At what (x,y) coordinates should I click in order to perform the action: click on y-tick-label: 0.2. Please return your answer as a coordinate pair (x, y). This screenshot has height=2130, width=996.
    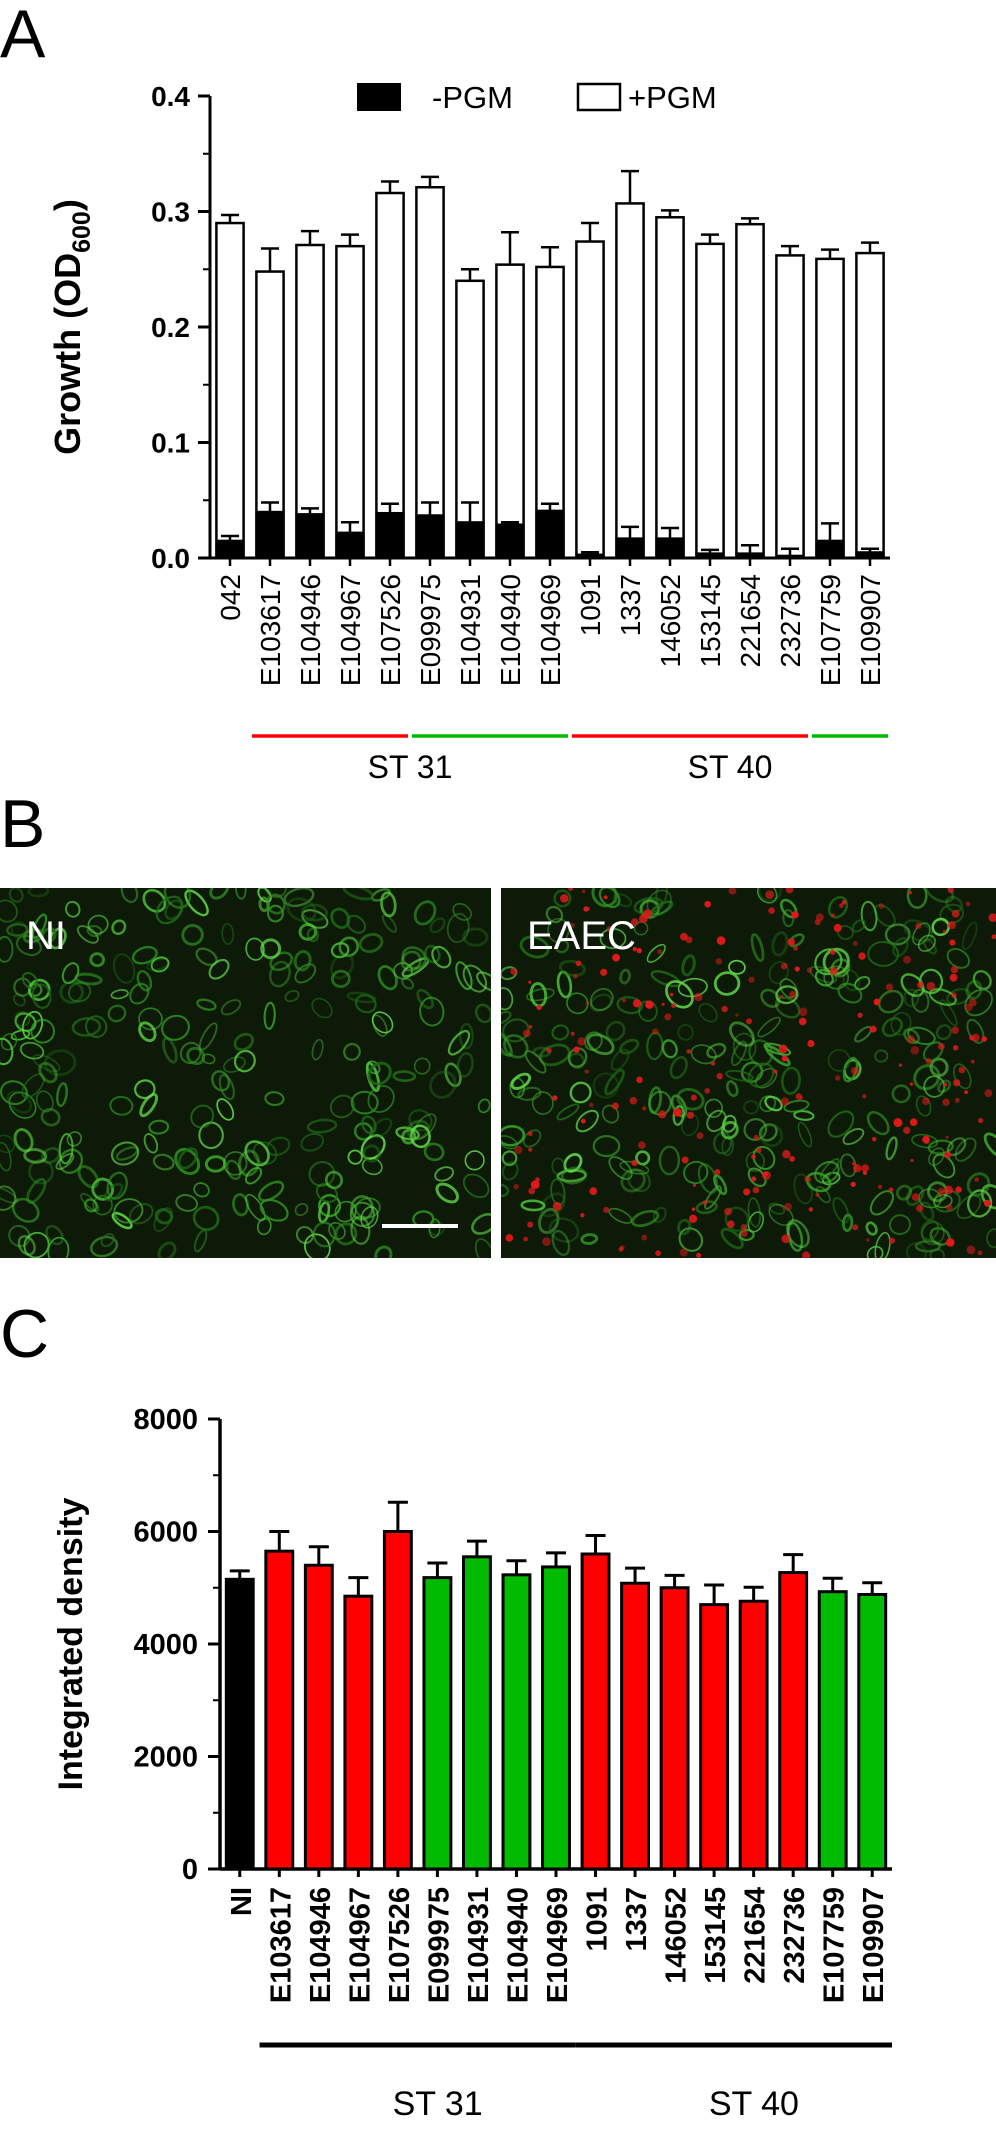
    Looking at the image, I should click on (170, 327).